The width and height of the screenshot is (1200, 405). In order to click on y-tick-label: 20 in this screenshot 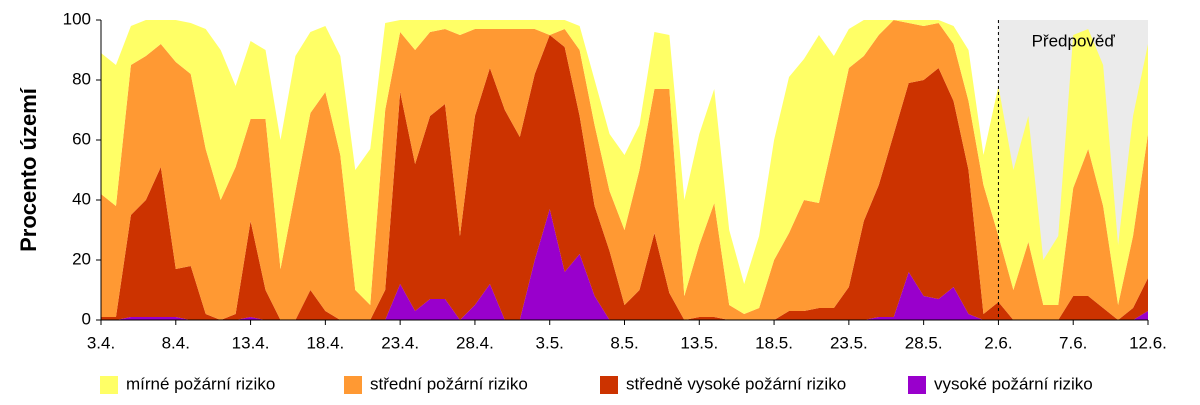, I will do `click(81, 258)`.